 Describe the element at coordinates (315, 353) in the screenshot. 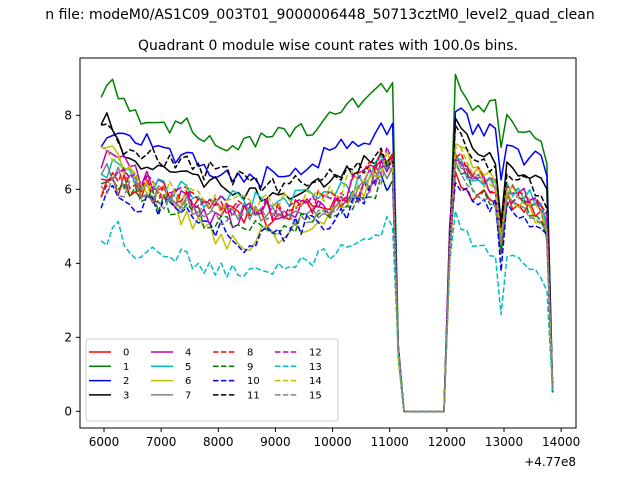

I see `legend-label: 12` at that location.